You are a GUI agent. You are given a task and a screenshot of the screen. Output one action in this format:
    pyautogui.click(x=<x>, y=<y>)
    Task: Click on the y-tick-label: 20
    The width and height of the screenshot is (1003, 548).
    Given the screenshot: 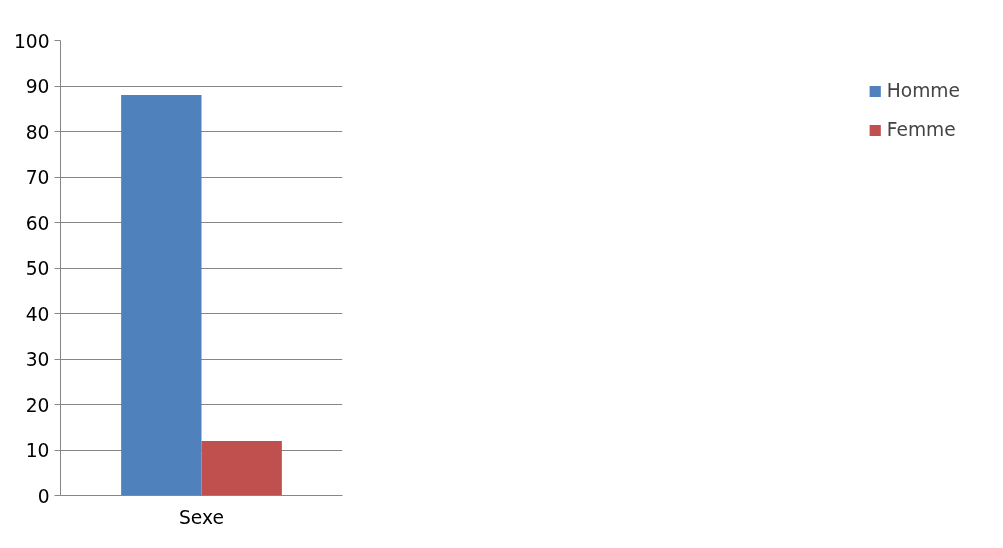 What is the action you would take?
    pyautogui.click(x=37, y=405)
    